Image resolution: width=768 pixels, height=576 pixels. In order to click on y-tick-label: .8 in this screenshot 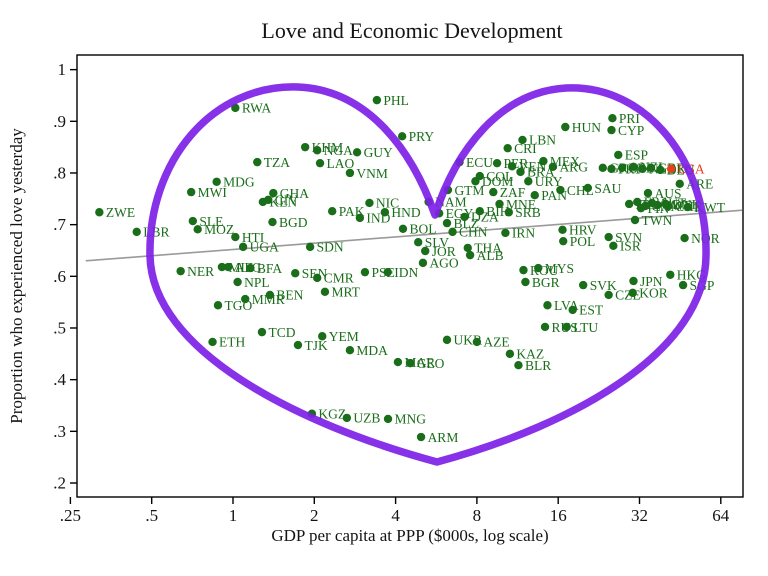, I will do `click(59, 172)`.